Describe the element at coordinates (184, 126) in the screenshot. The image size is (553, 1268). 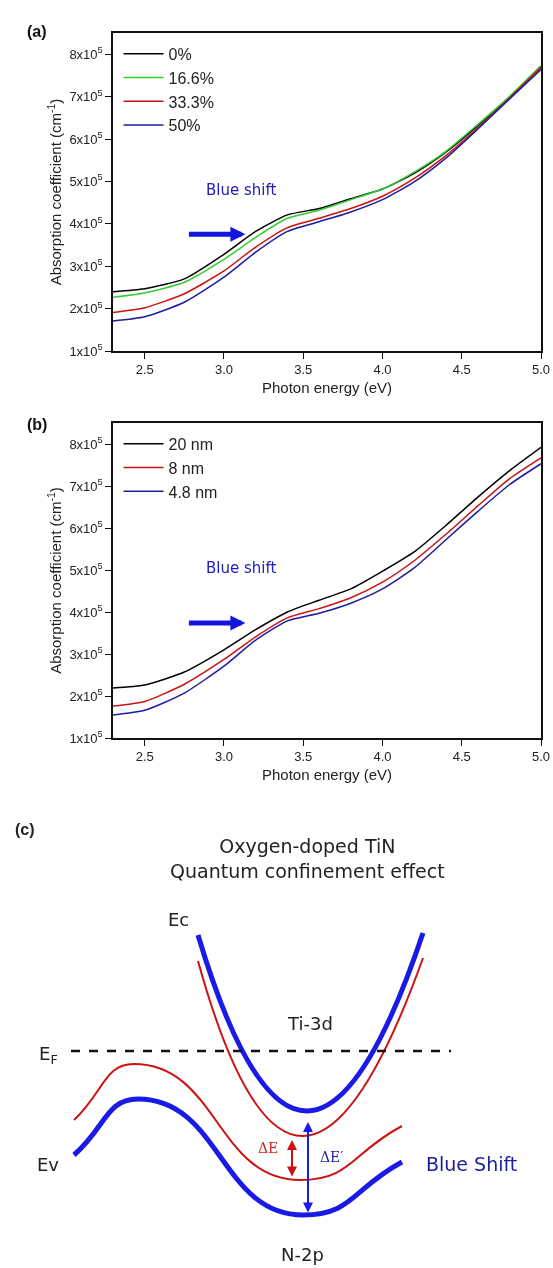
I see `legend-label: 50%` at that location.